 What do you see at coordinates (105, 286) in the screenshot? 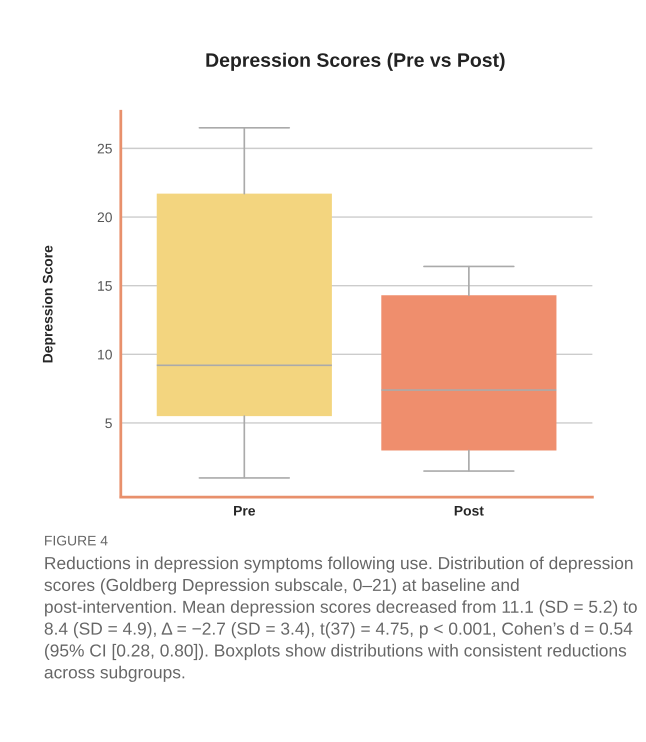
I see `y-tick-label: 15` at bounding box center [105, 286].